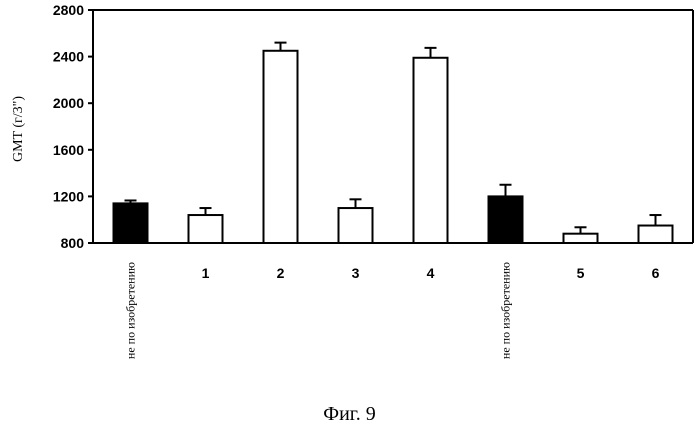 The image size is (699, 436). Describe the element at coordinates (18, 129) in the screenshot. I see `y-axis-label: GMT (г/3")` at that location.